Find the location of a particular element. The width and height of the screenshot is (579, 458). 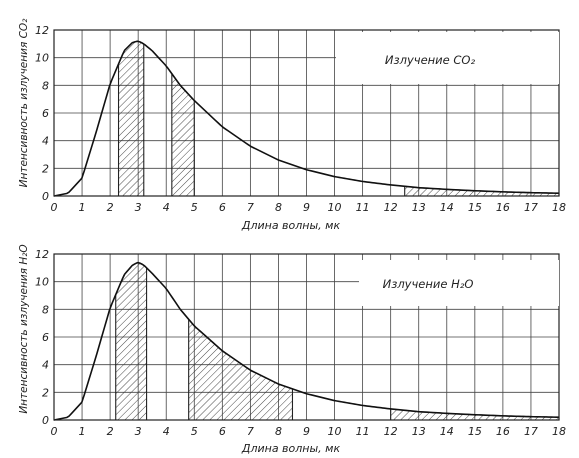

y-axis-label-co2: Интенсивность излучения CO₂ is located at coordinates (24, 103).